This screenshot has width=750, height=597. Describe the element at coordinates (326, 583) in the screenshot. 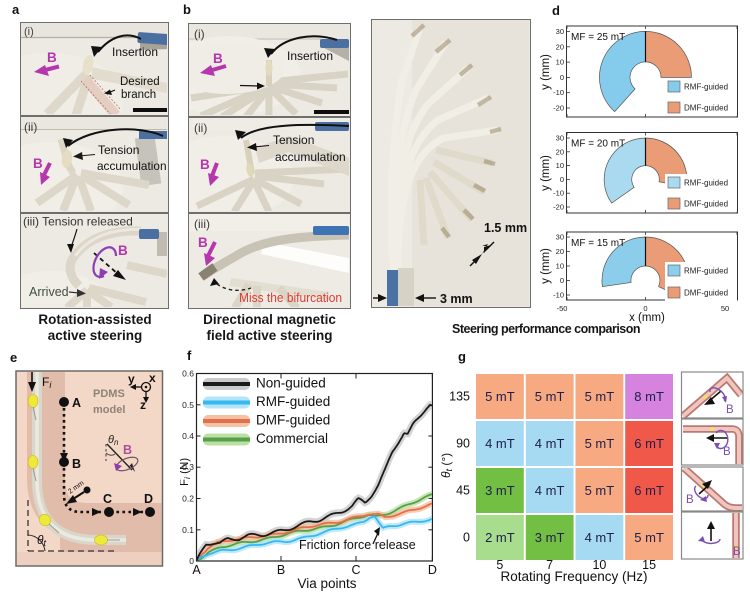

I see `svg-text: Via points` at that location.